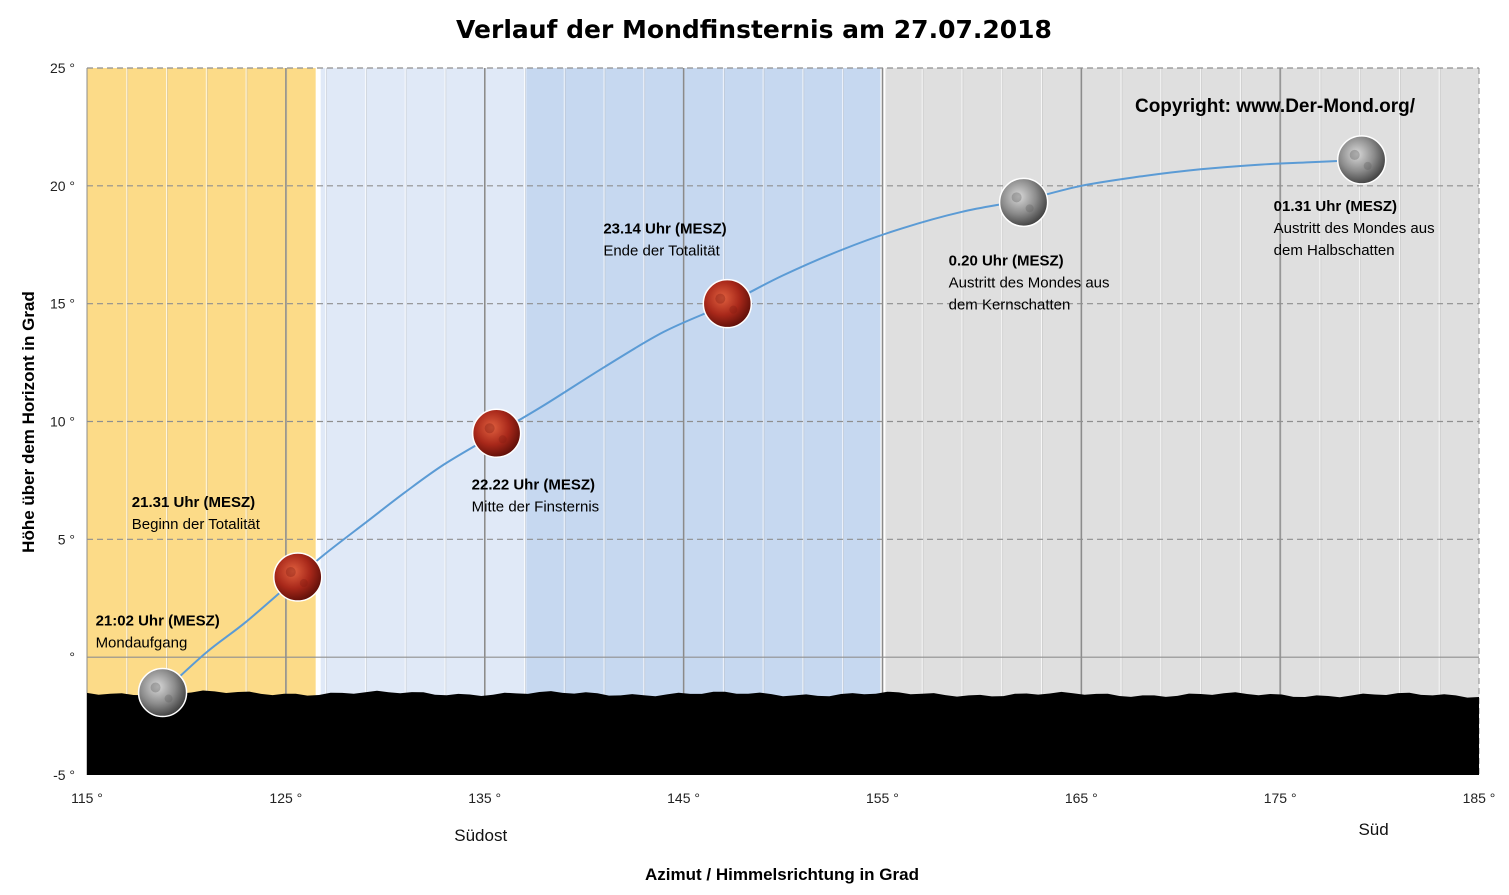  I want to click on event-description-label: Ende der Totalität, so click(661, 251).